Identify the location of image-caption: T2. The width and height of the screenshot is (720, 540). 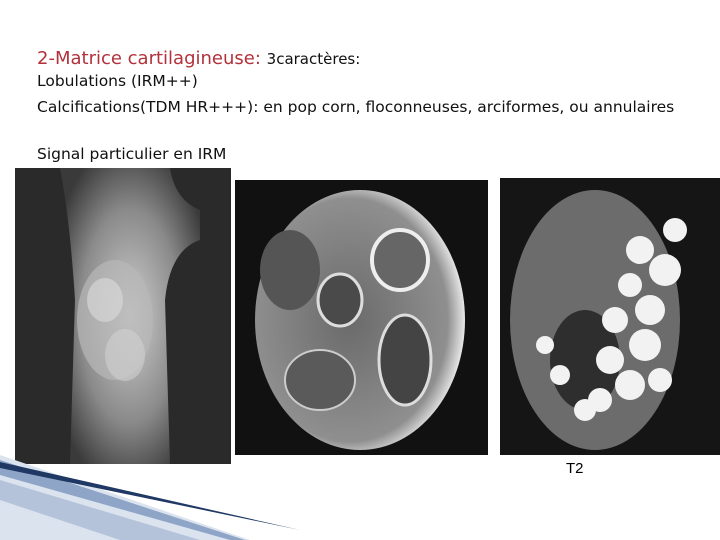
(575, 468).